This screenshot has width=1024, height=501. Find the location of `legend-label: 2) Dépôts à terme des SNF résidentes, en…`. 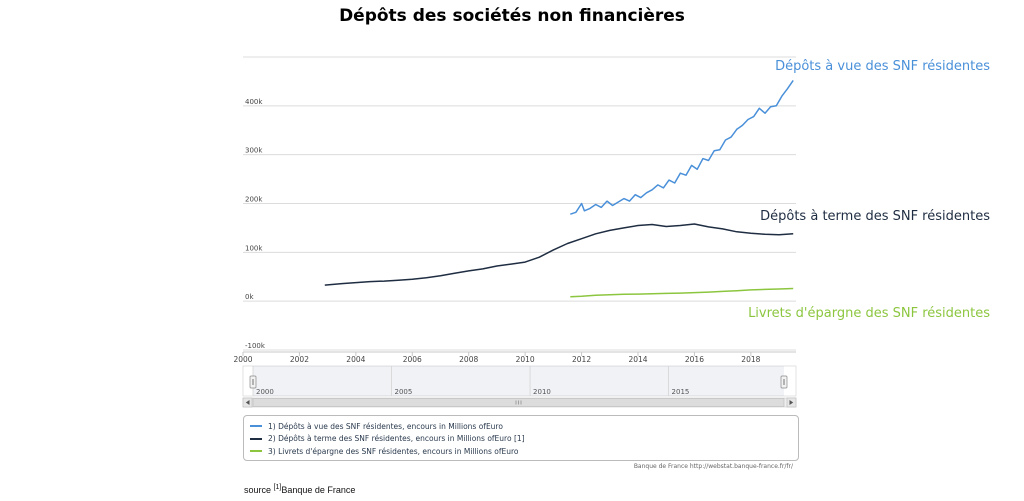

legend-label: 2) Dépôts à terme des SNF résidentes, en… is located at coordinates (396, 439).